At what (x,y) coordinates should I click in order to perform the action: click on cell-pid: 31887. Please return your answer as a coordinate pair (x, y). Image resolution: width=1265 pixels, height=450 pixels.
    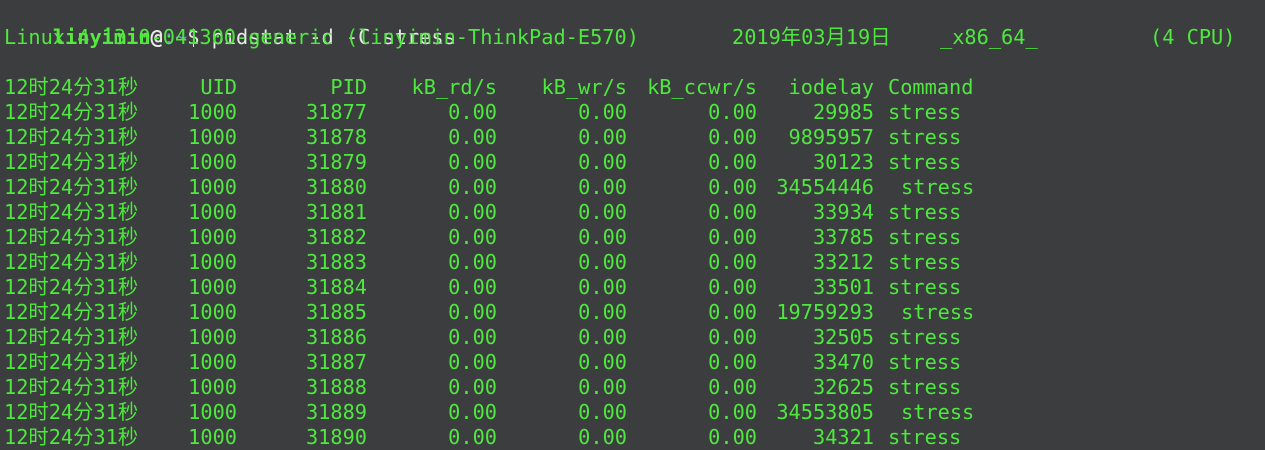
    Looking at the image, I should click on (336, 362).